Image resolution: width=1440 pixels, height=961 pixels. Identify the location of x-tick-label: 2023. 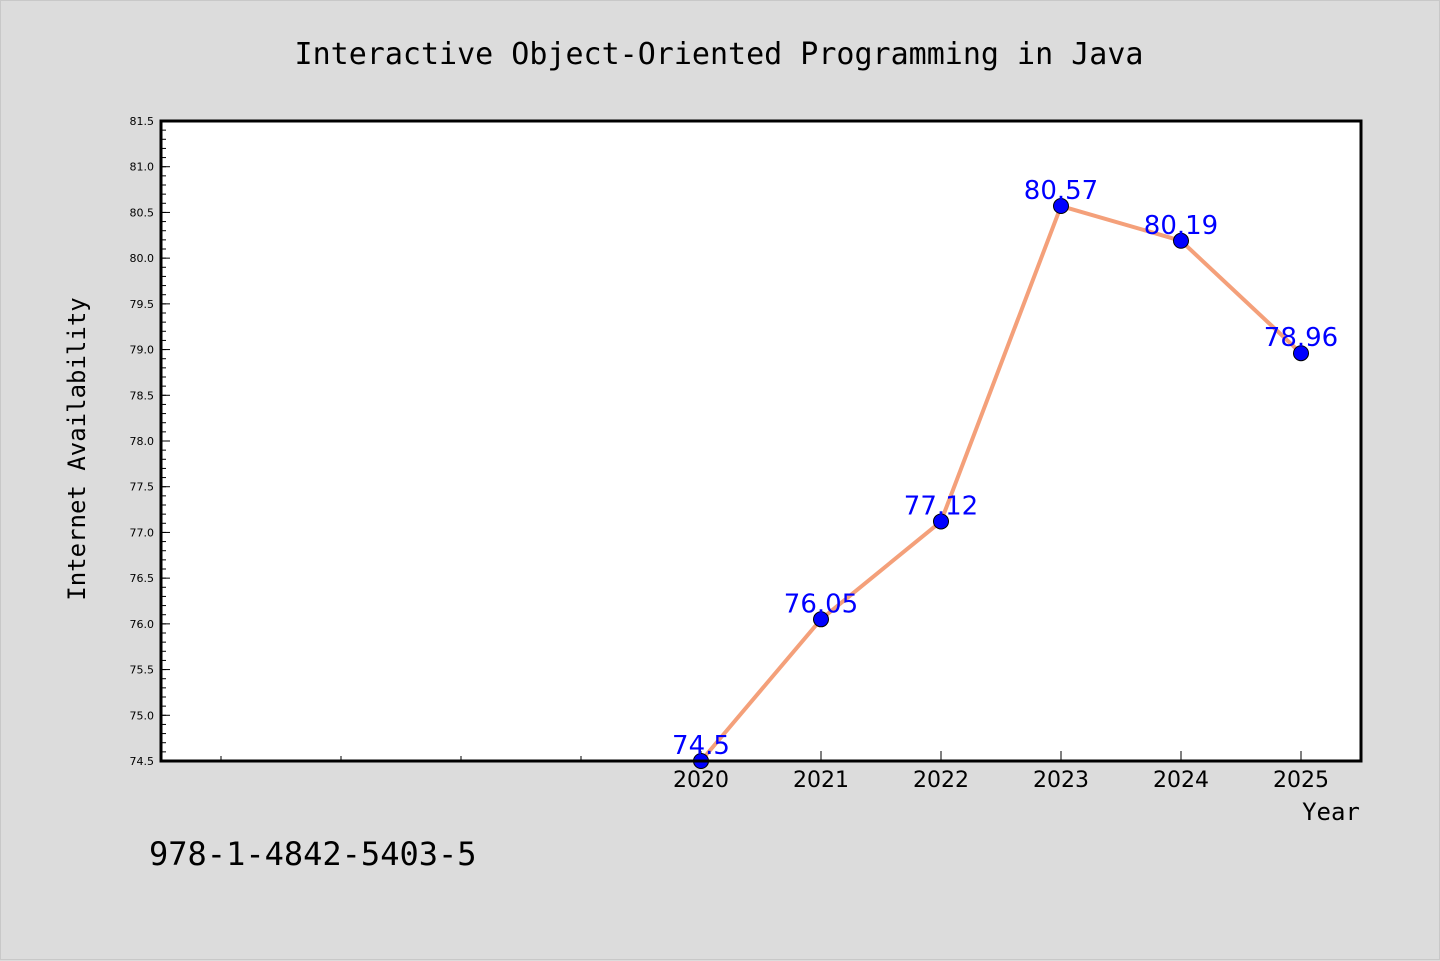
(1061, 780).